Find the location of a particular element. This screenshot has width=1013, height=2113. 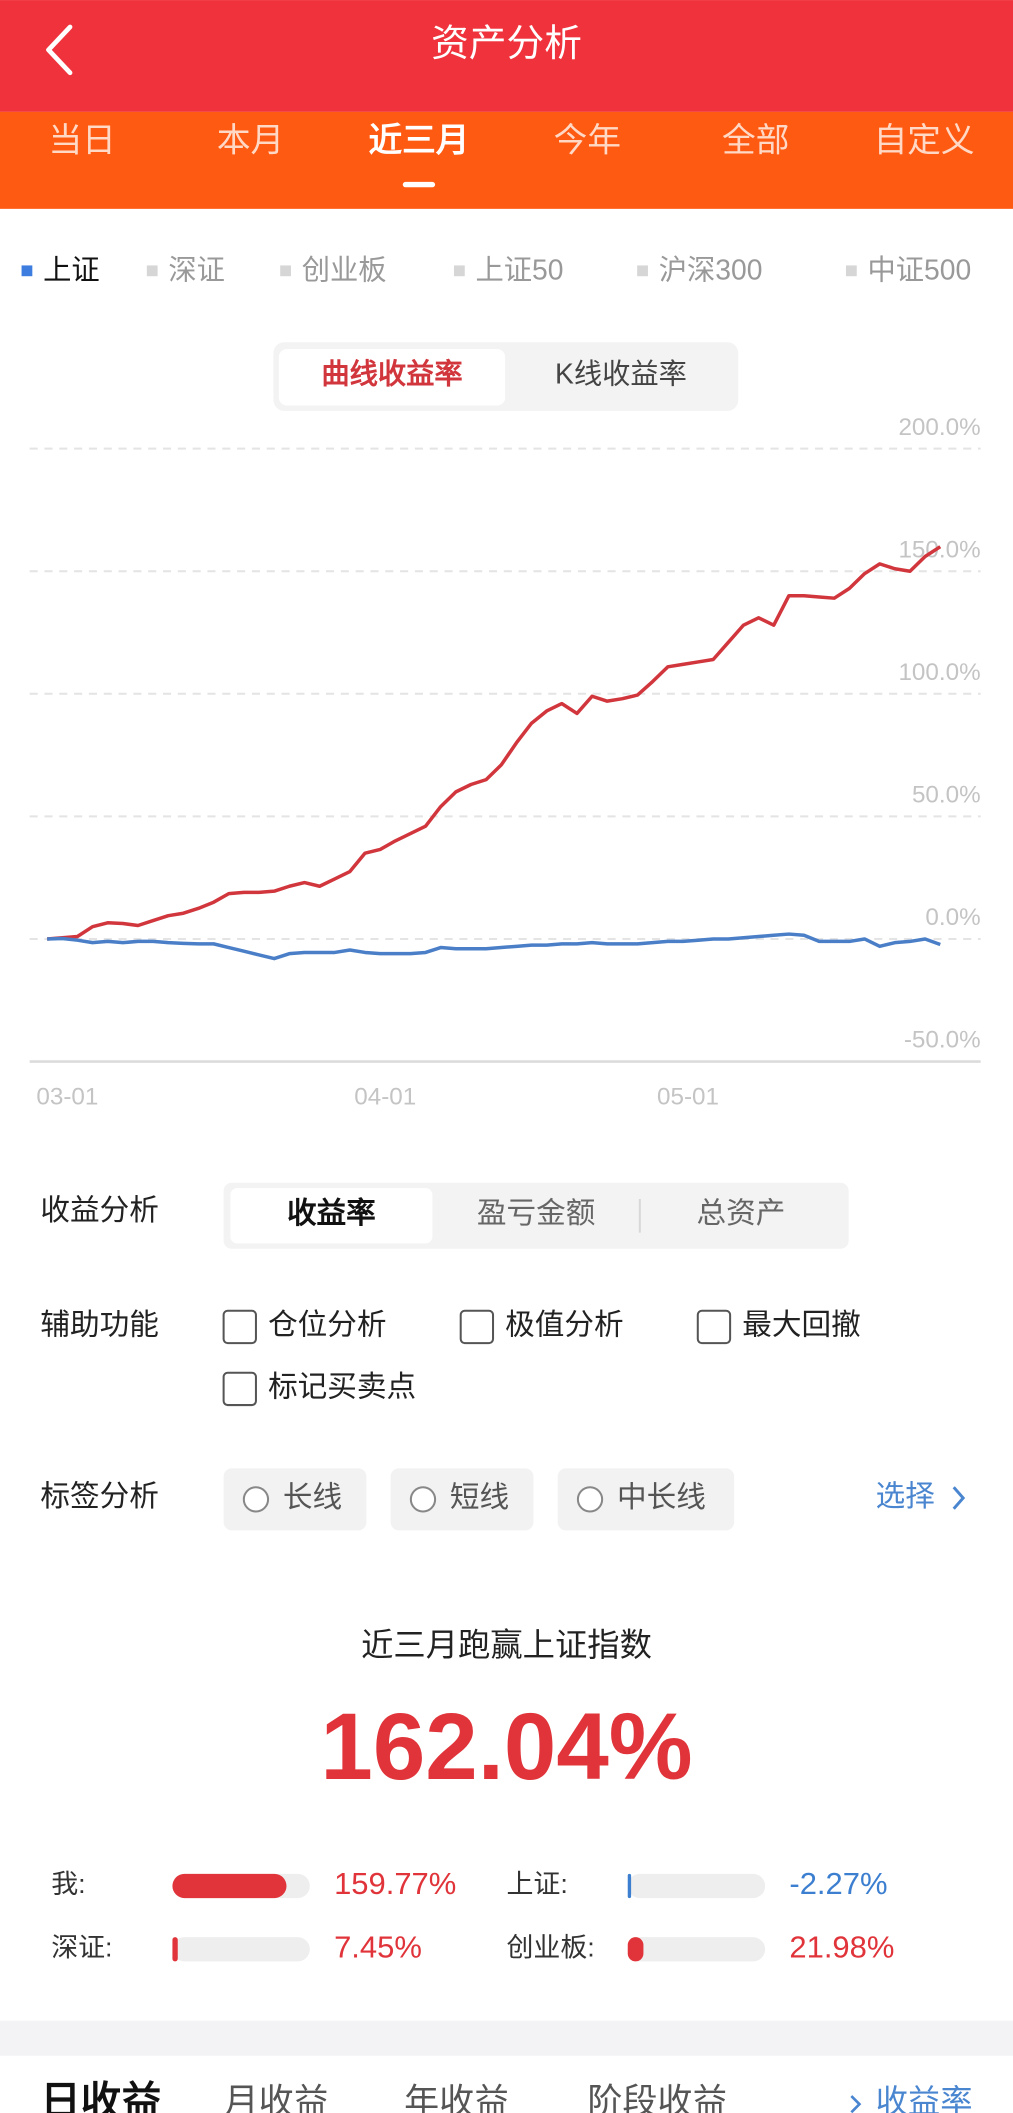

period-bar is located at coordinates (506, 160).